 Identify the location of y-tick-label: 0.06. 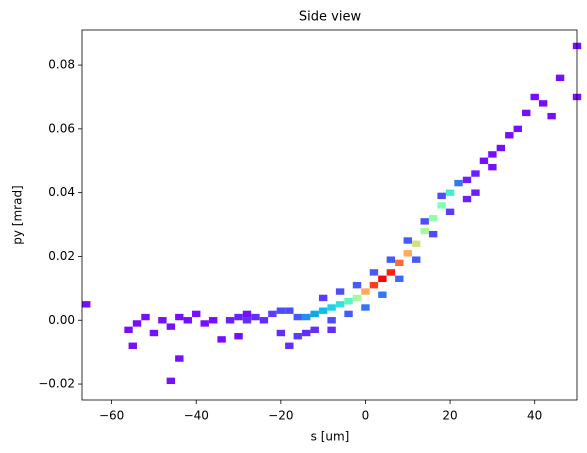
(61, 128).